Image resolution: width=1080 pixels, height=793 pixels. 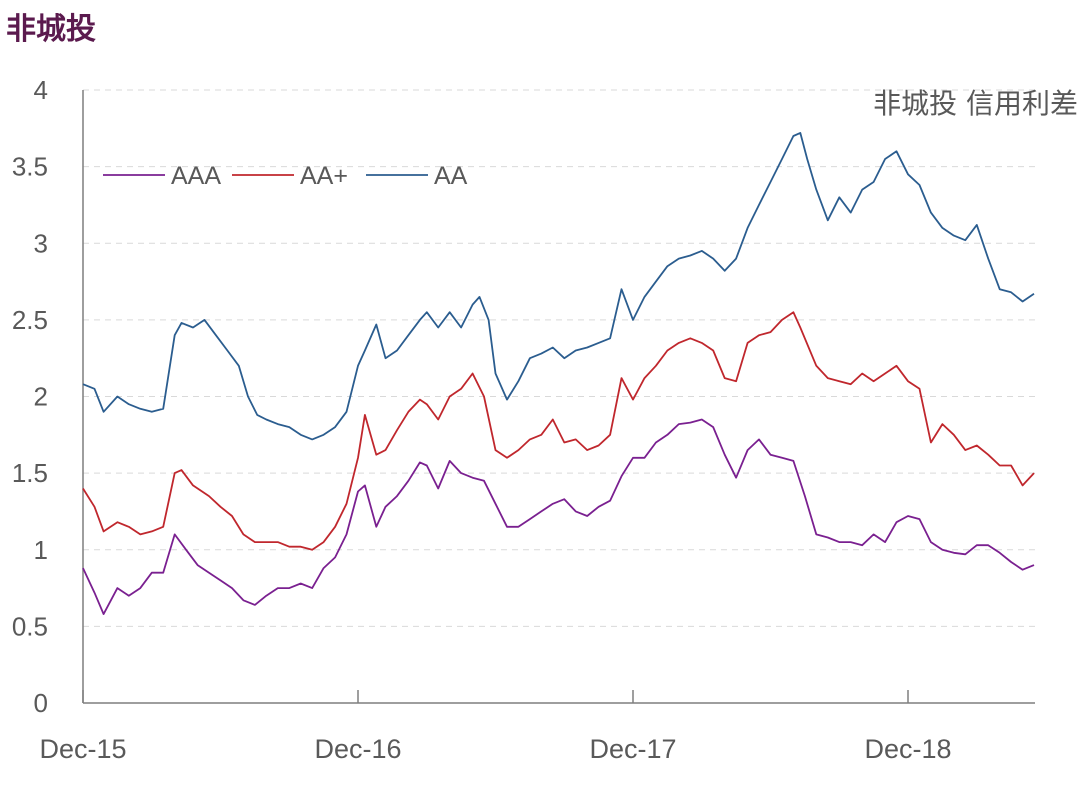 What do you see at coordinates (51, 29) in the screenshot?
I see `page-title: 非城投` at bounding box center [51, 29].